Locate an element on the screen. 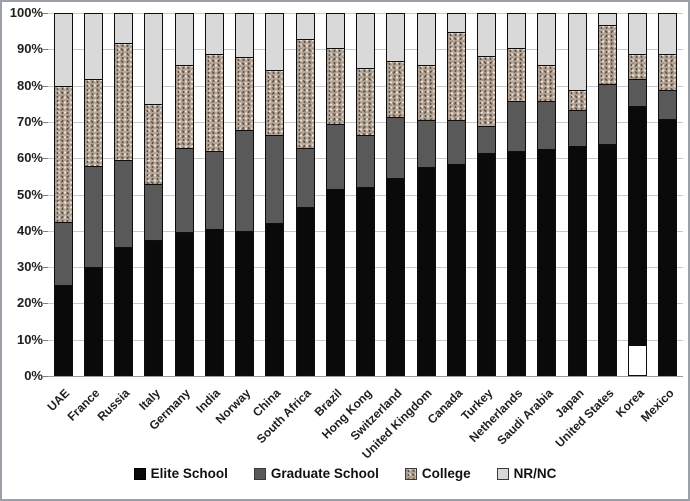  bar-united-kingdom is located at coordinates (426, 194).